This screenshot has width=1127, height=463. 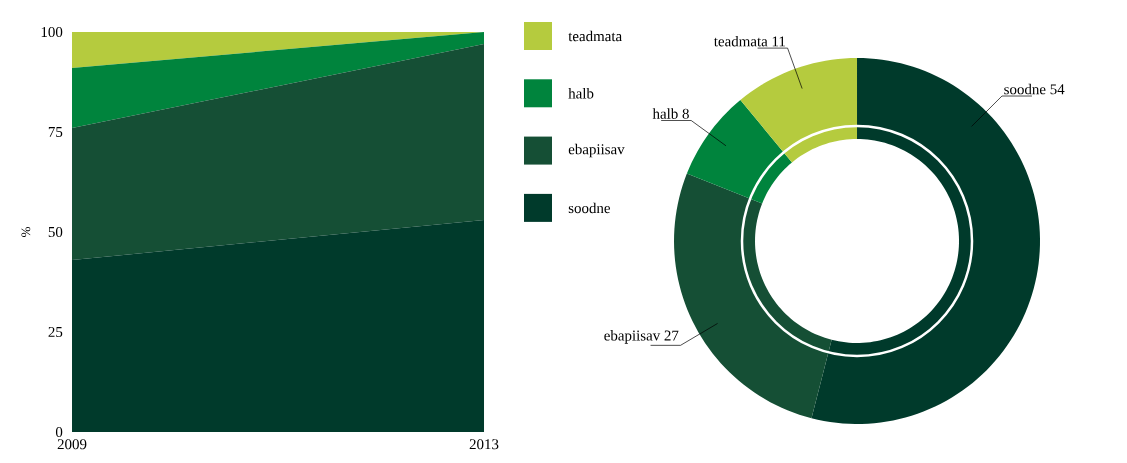 What do you see at coordinates (1025, 89) in the screenshot?
I see `slice-label: soodne` at bounding box center [1025, 89].